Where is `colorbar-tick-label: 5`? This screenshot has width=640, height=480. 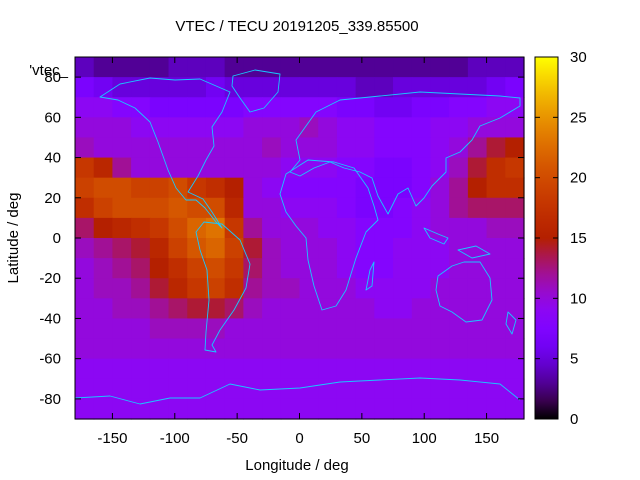 colorbar-tick-label: 5 is located at coordinates (574, 359).